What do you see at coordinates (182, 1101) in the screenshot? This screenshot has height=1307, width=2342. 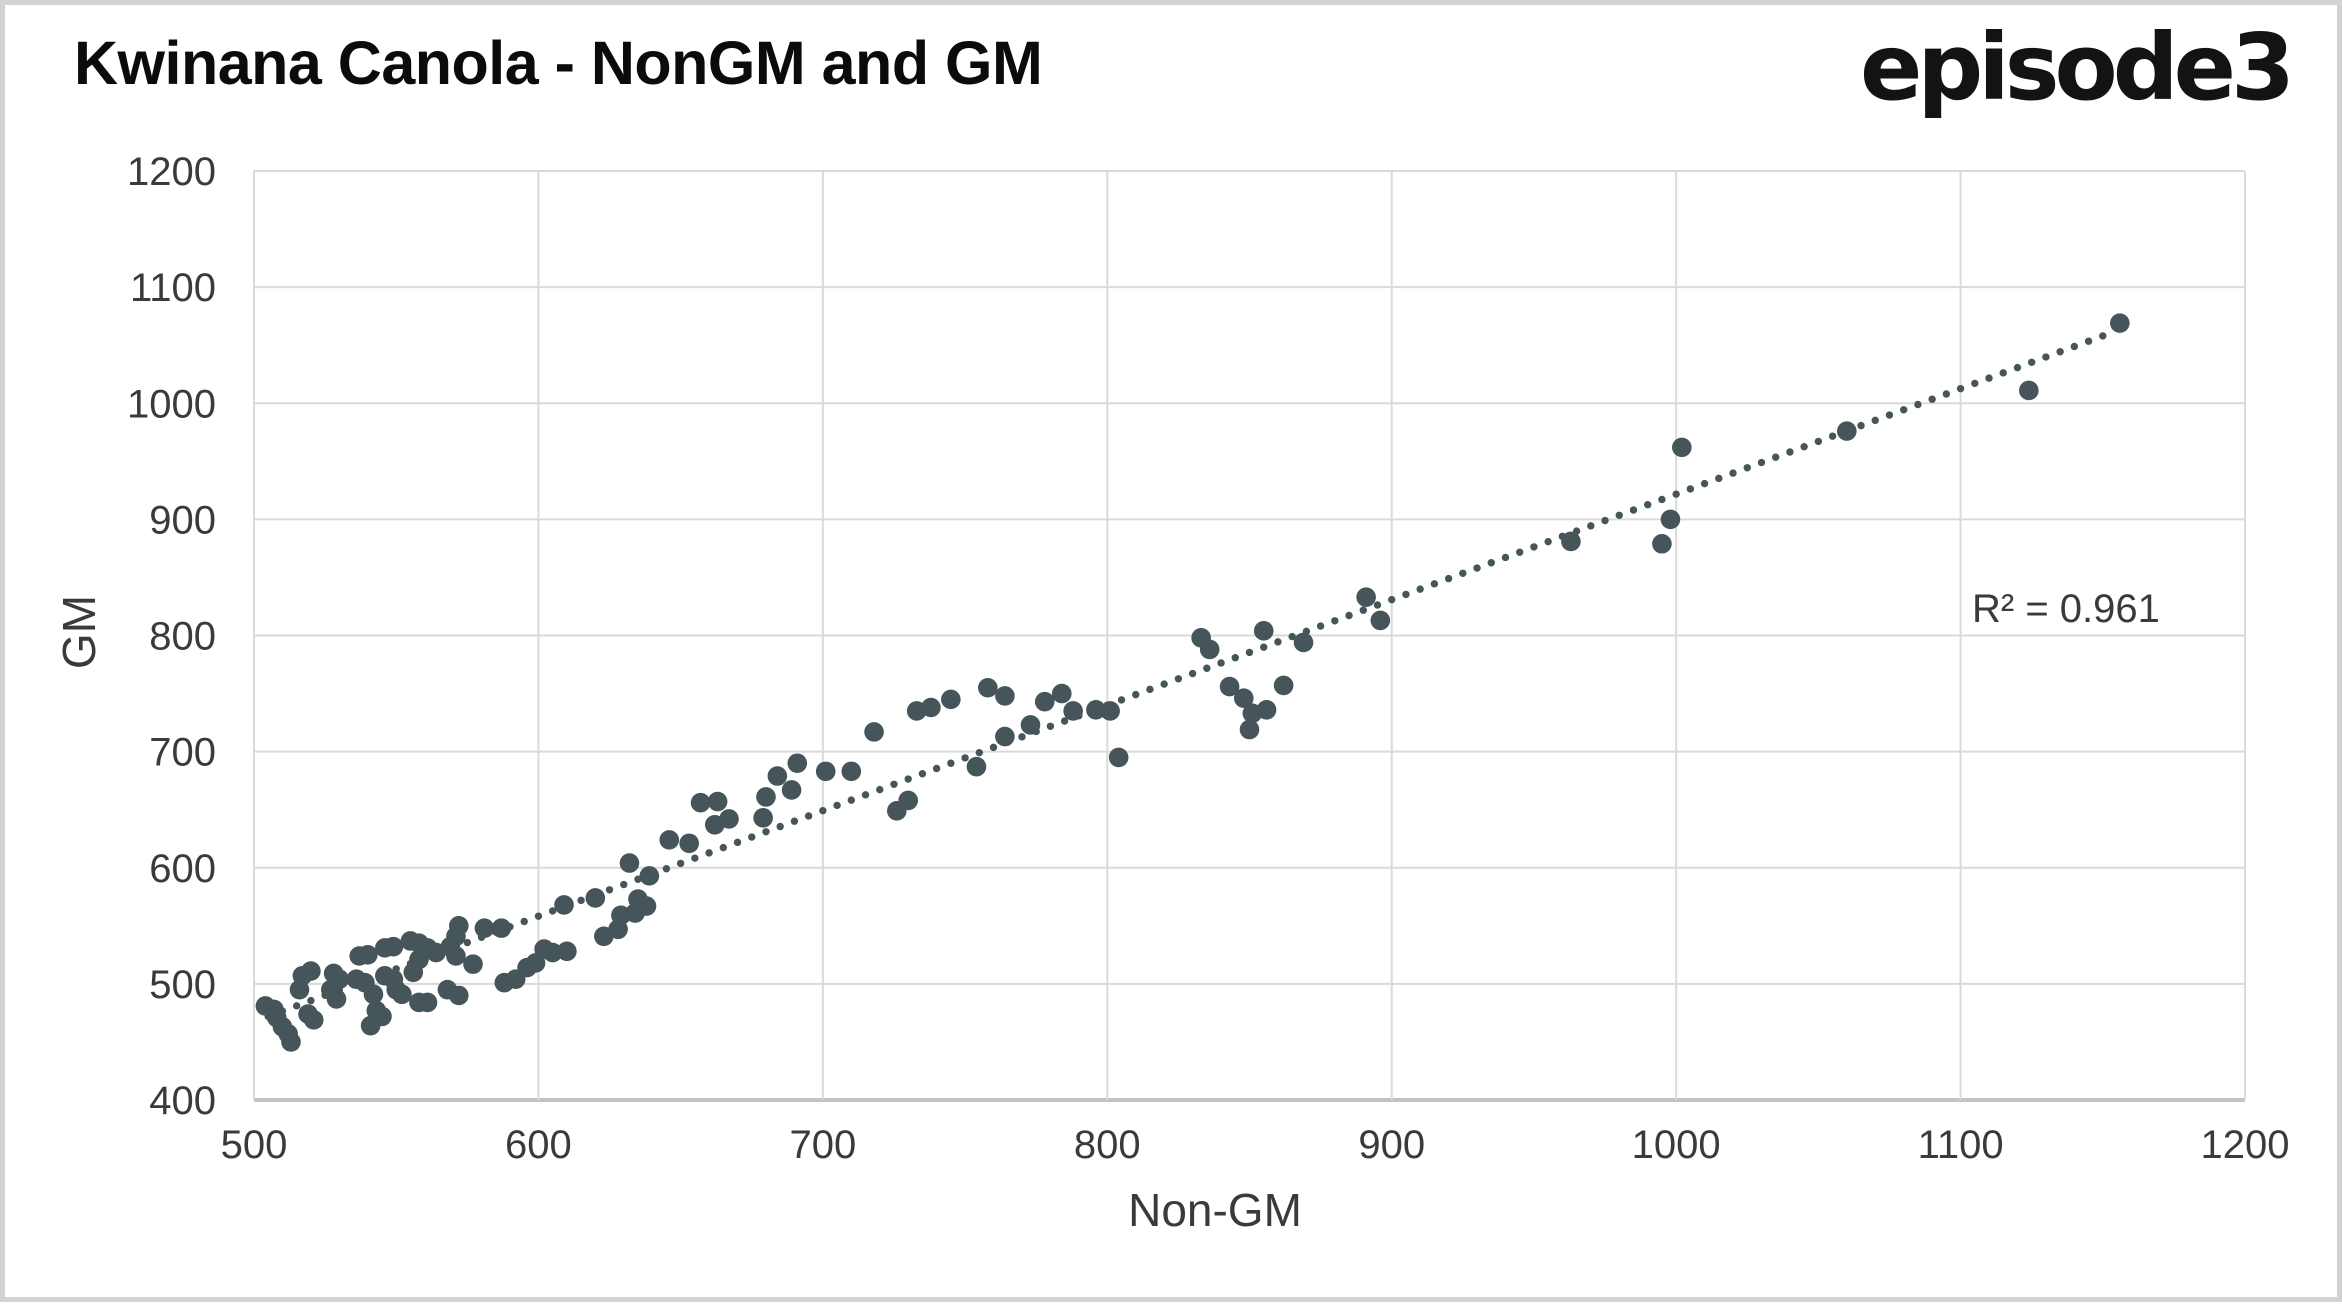 I see `svg-text: 400` at bounding box center [182, 1101].